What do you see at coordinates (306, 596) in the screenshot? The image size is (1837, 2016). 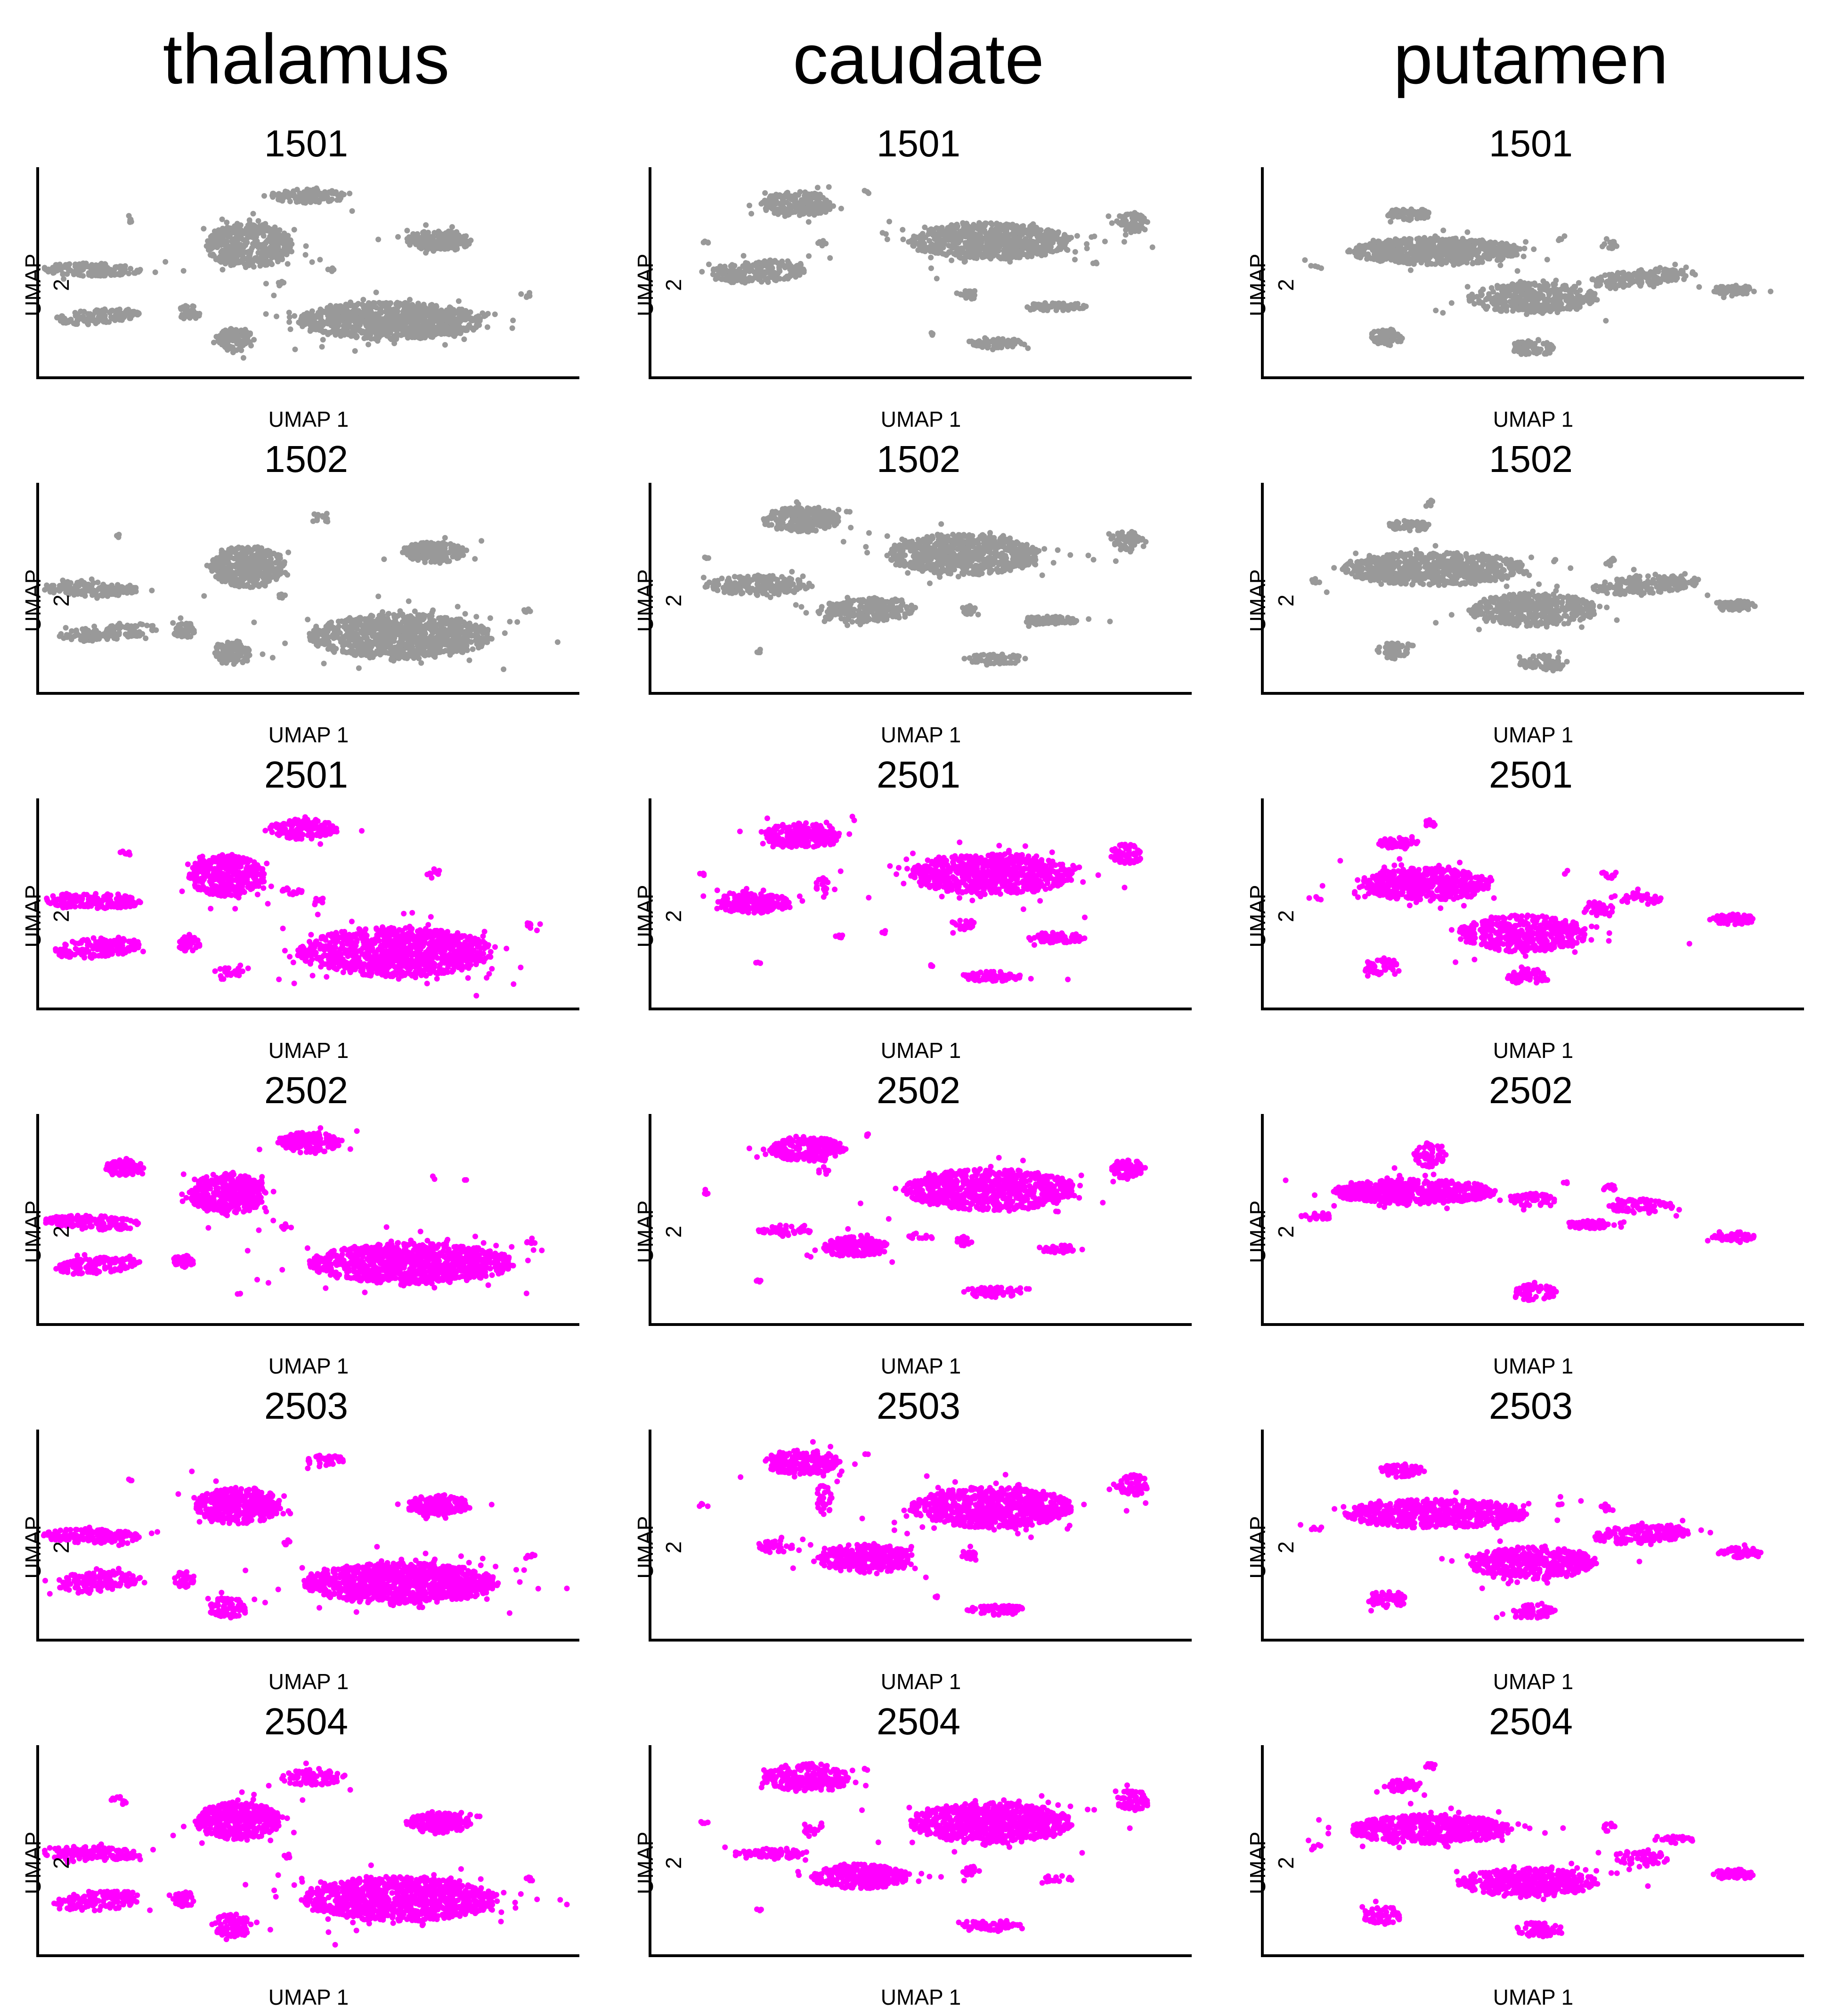 I see `scatter-plot` at bounding box center [306, 596].